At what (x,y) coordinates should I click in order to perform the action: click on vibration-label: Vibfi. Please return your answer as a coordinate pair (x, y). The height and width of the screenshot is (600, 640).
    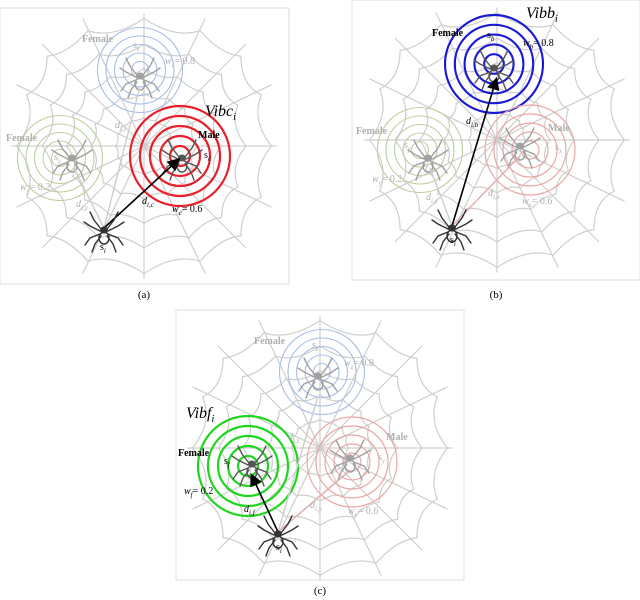
    Looking at the image, I should click on (200, 415).